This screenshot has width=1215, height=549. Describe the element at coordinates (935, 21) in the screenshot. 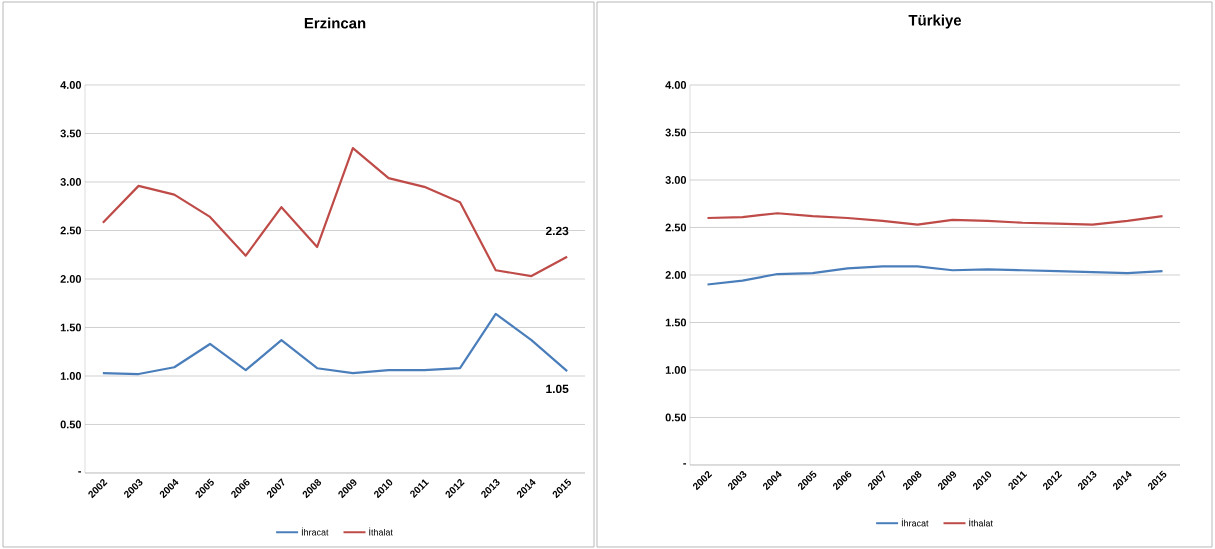

I see `chart-title: Türkiye` at that location.